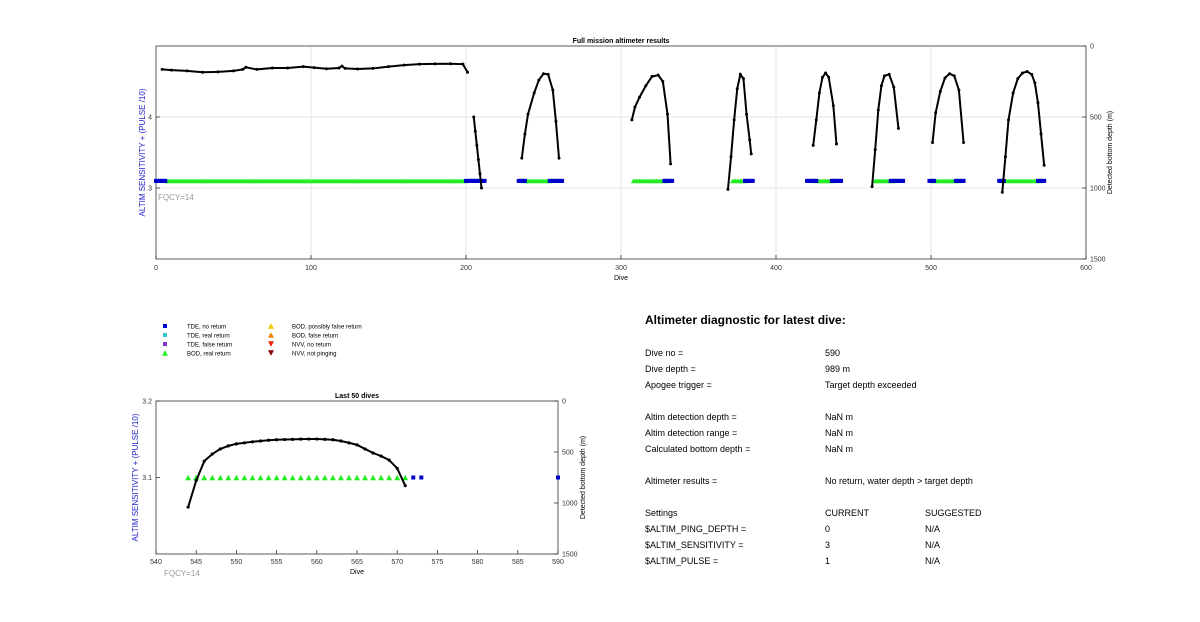 The width and height of the screenshot is (1200, 622). I want to click on dive-no-label: Dive no =, so click(664, 353).